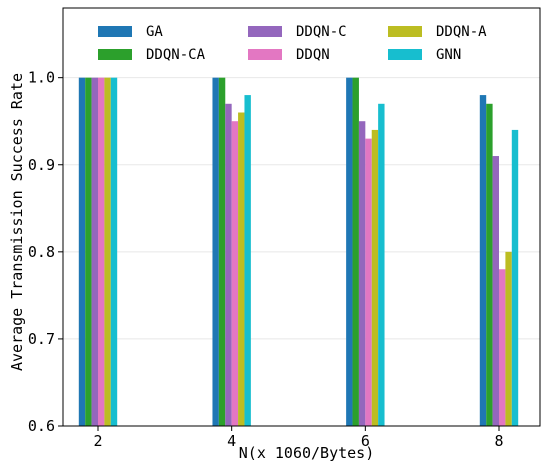  I want to click on legend-label-ga: GA, so click(154, 32).